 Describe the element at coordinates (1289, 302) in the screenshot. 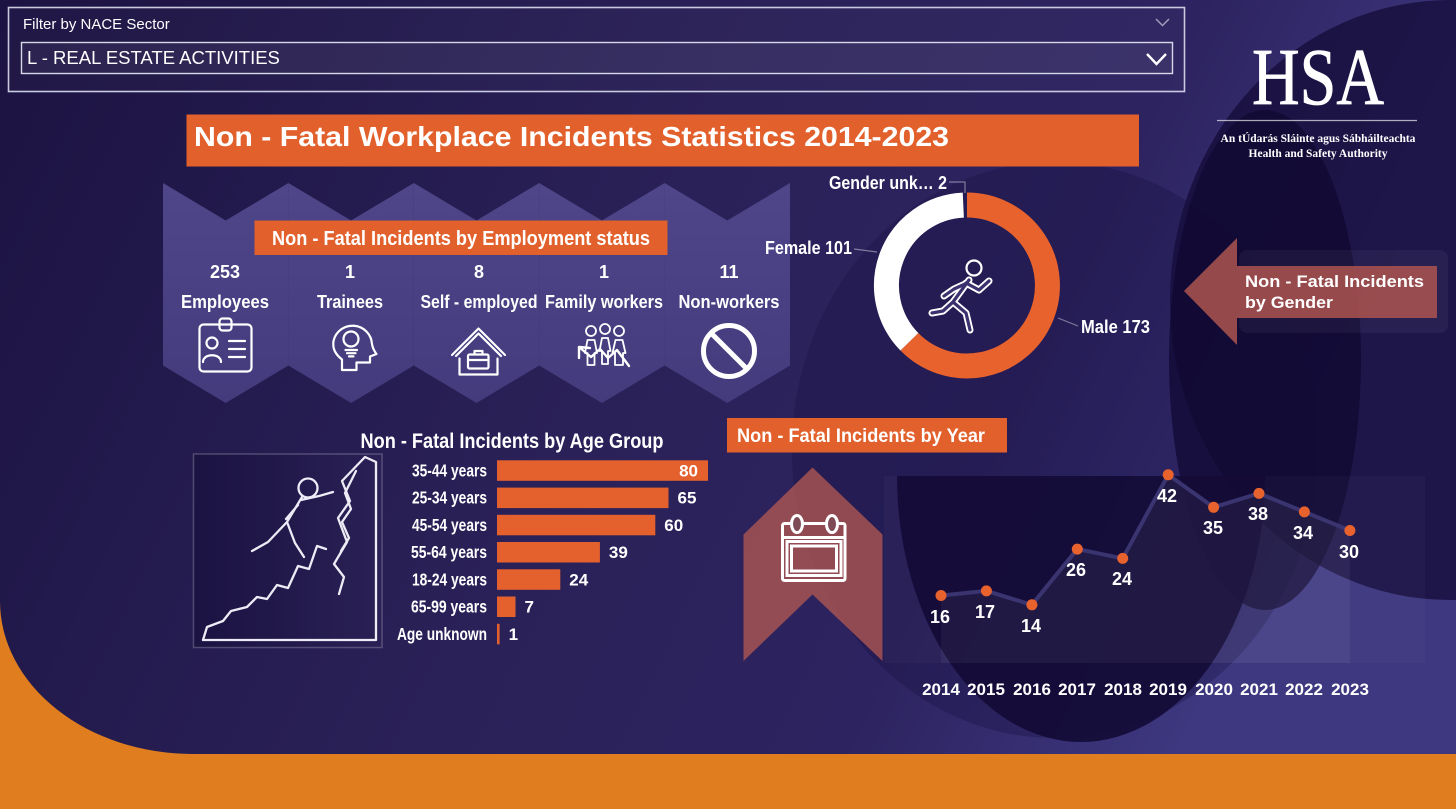

I see `svg-text: by Gender` at that location.